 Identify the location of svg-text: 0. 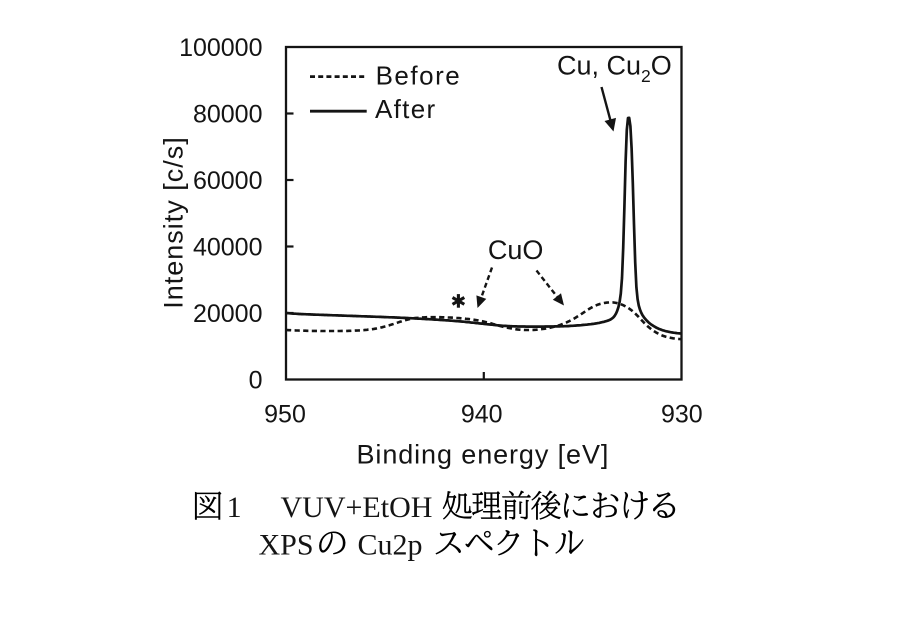
(256, 381).